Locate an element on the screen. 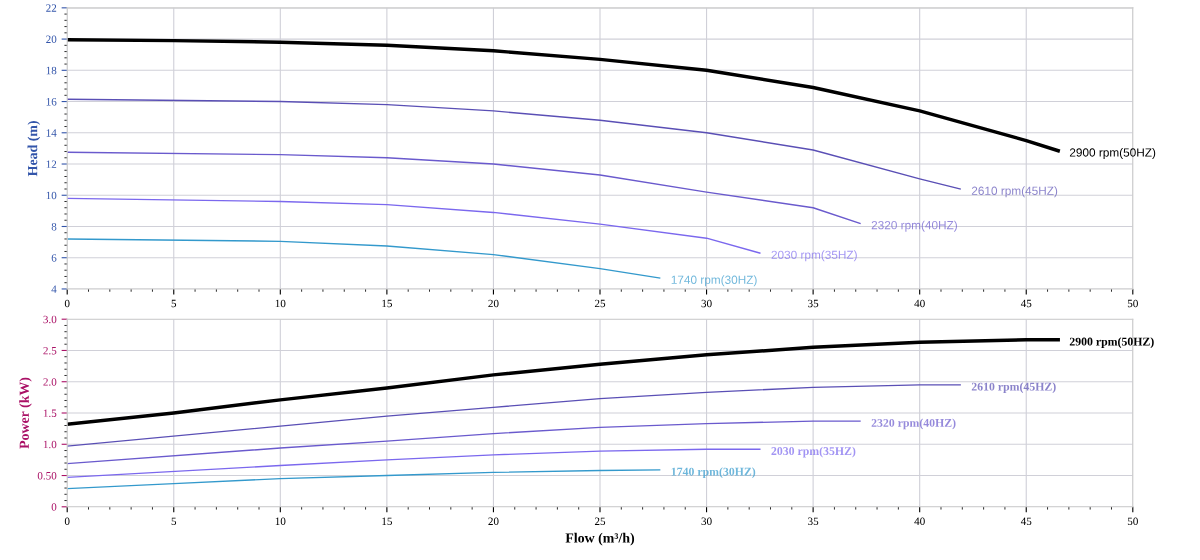 The width and height of the screenshot is (1200, 560). y-tick-label: 10 is located at coordinates (51, 195).